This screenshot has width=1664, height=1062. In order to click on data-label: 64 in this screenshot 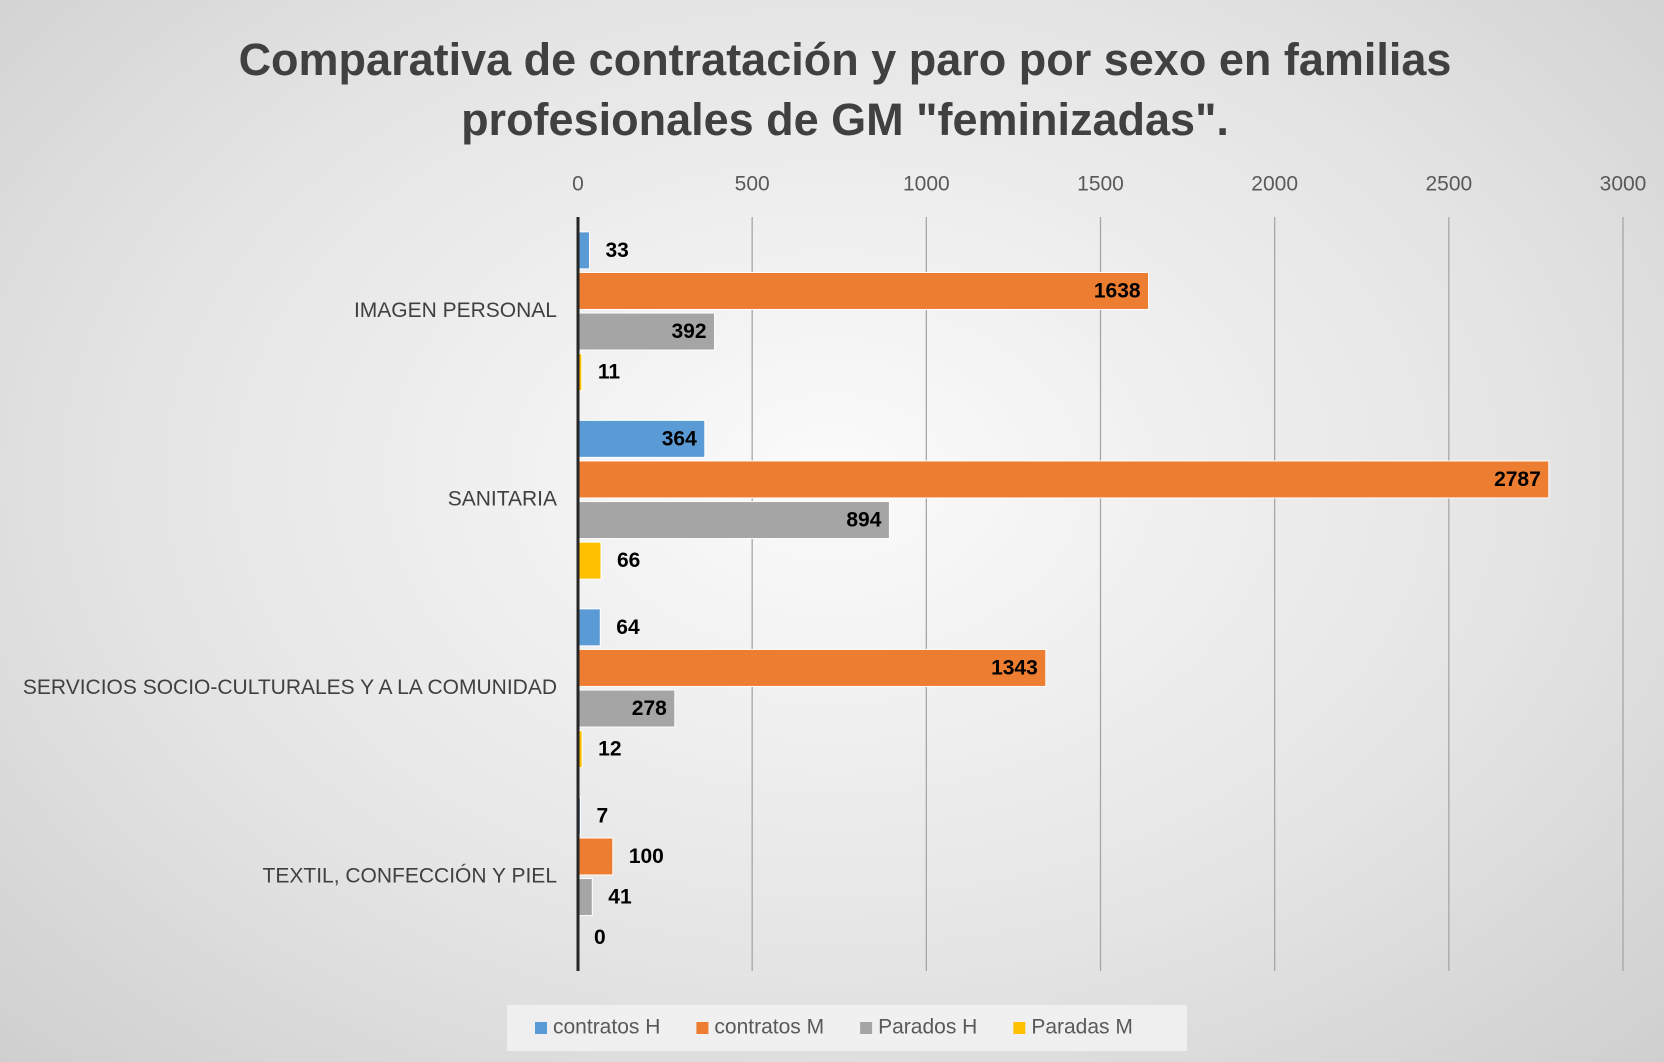, I will do `click(628, 627)`.